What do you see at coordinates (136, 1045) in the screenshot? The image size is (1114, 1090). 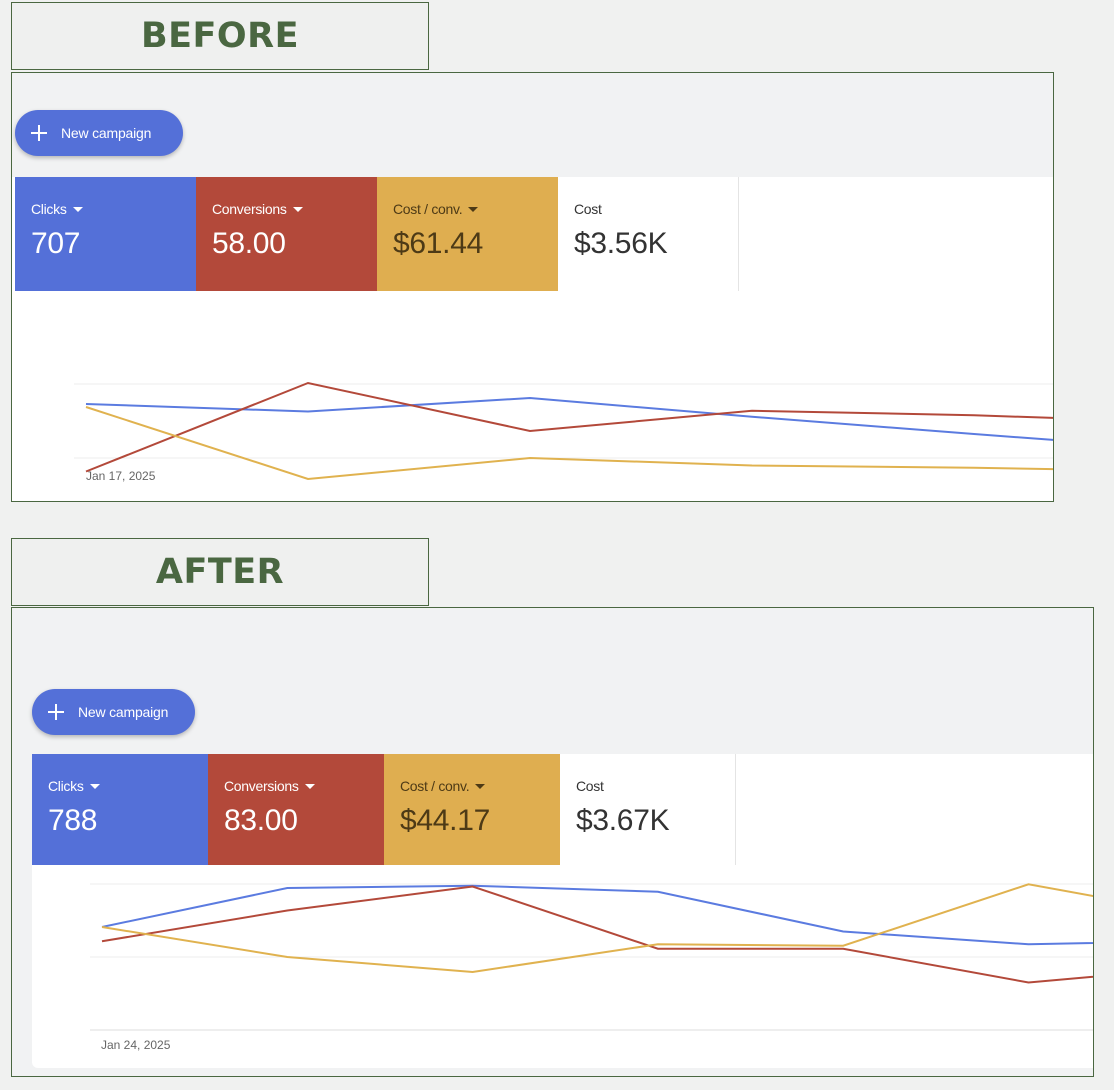 I see `chart-date-label: Jan 24, 2025` at bounding box center [136, 1045].